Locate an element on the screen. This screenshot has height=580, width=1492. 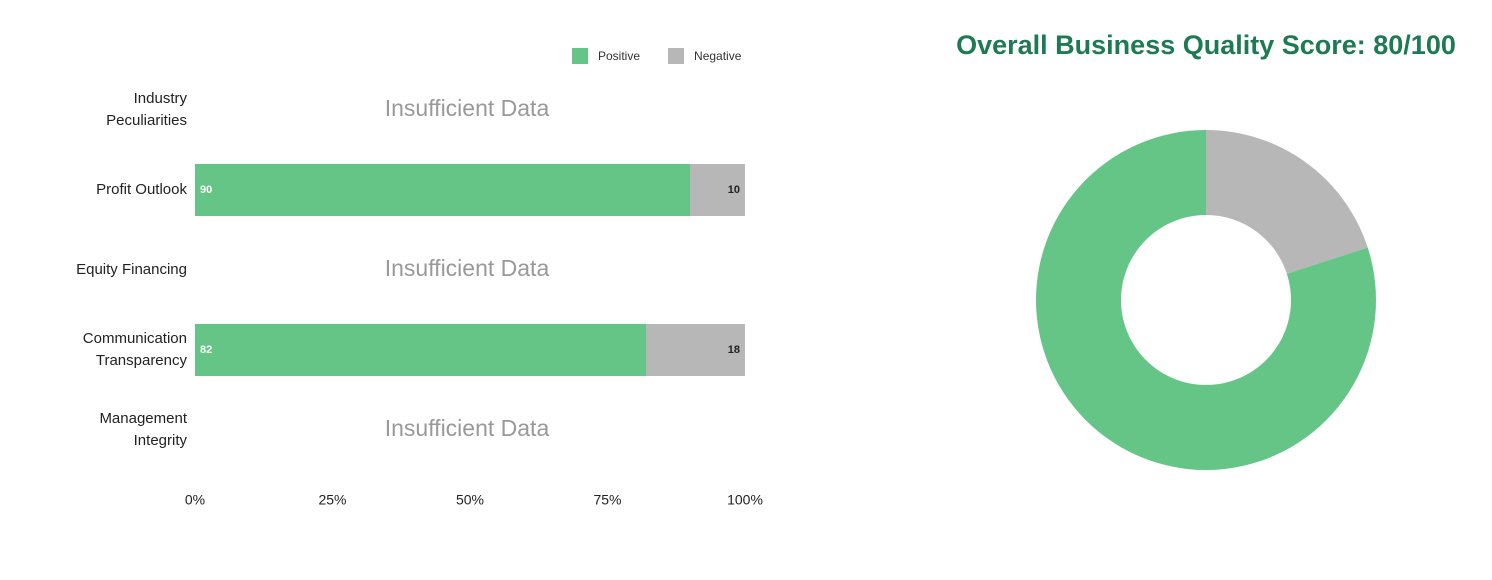
x-tick-label: 0% is located at coordinates (195, 500).